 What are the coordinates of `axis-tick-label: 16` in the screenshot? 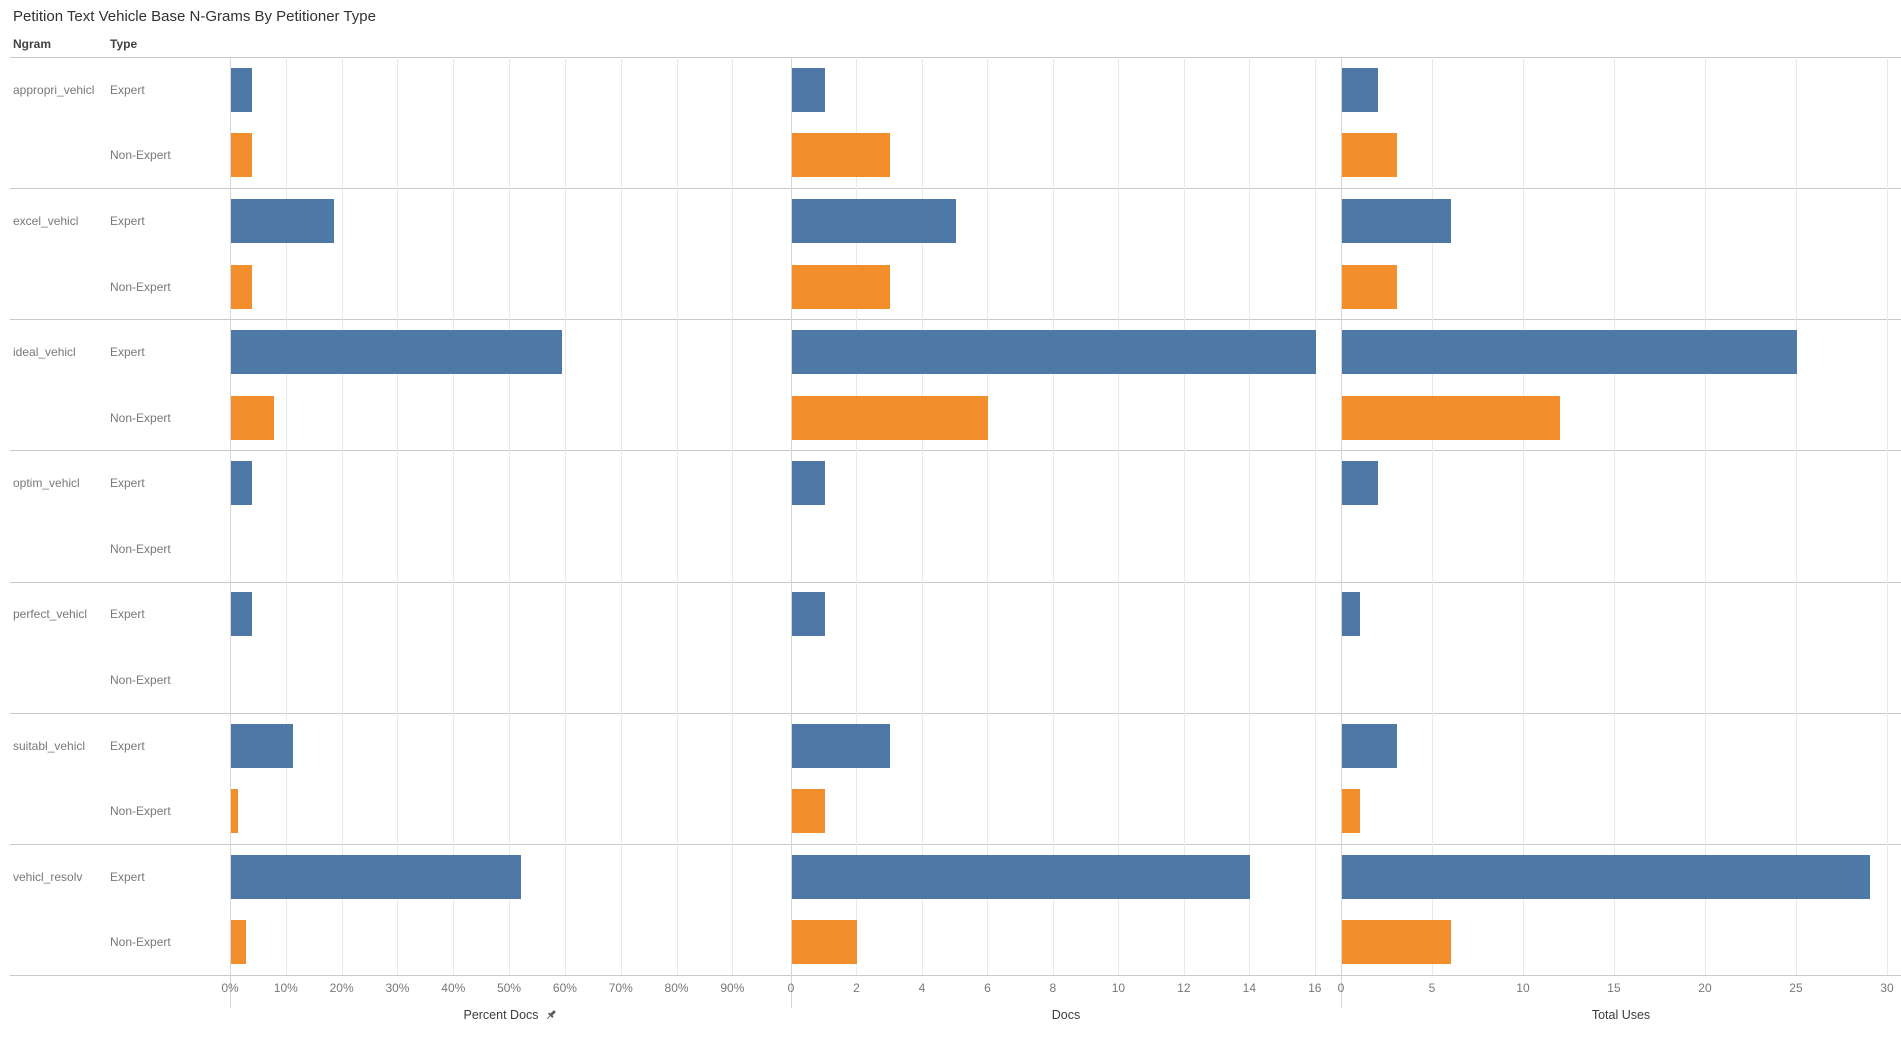 It's located at (1315, 988).